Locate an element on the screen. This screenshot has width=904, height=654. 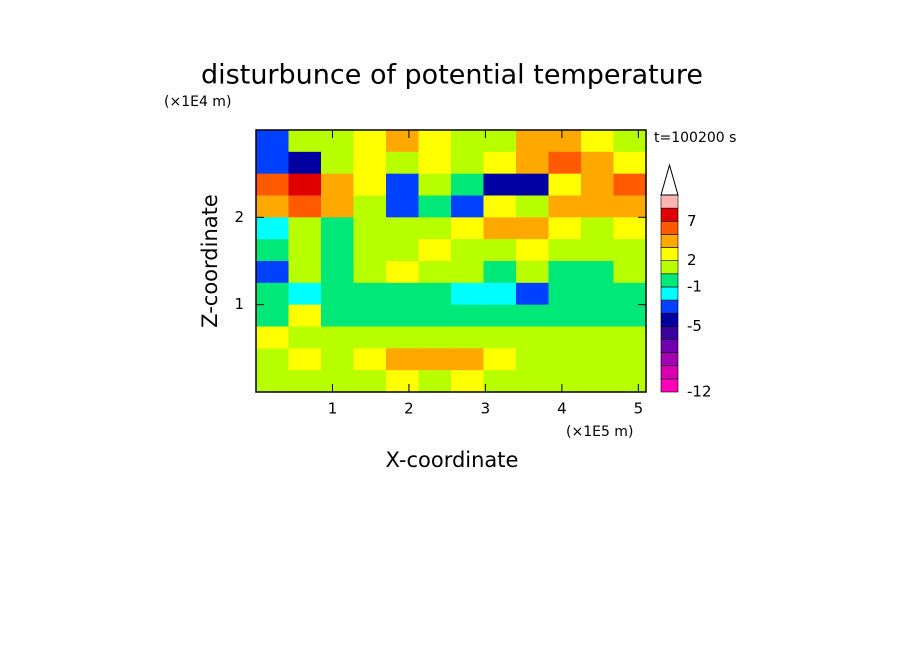
x-axis-label: X-coordinate is located at coordinates (452, 460).